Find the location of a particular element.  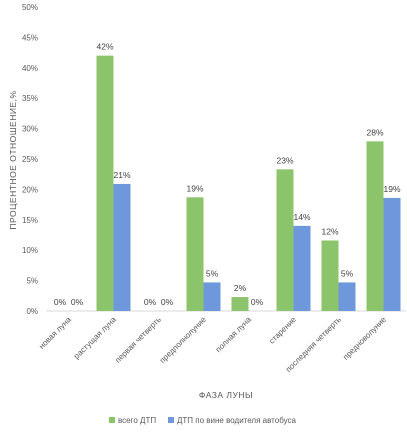

y-tick-label: 25% is located at coordinates (30, 159).